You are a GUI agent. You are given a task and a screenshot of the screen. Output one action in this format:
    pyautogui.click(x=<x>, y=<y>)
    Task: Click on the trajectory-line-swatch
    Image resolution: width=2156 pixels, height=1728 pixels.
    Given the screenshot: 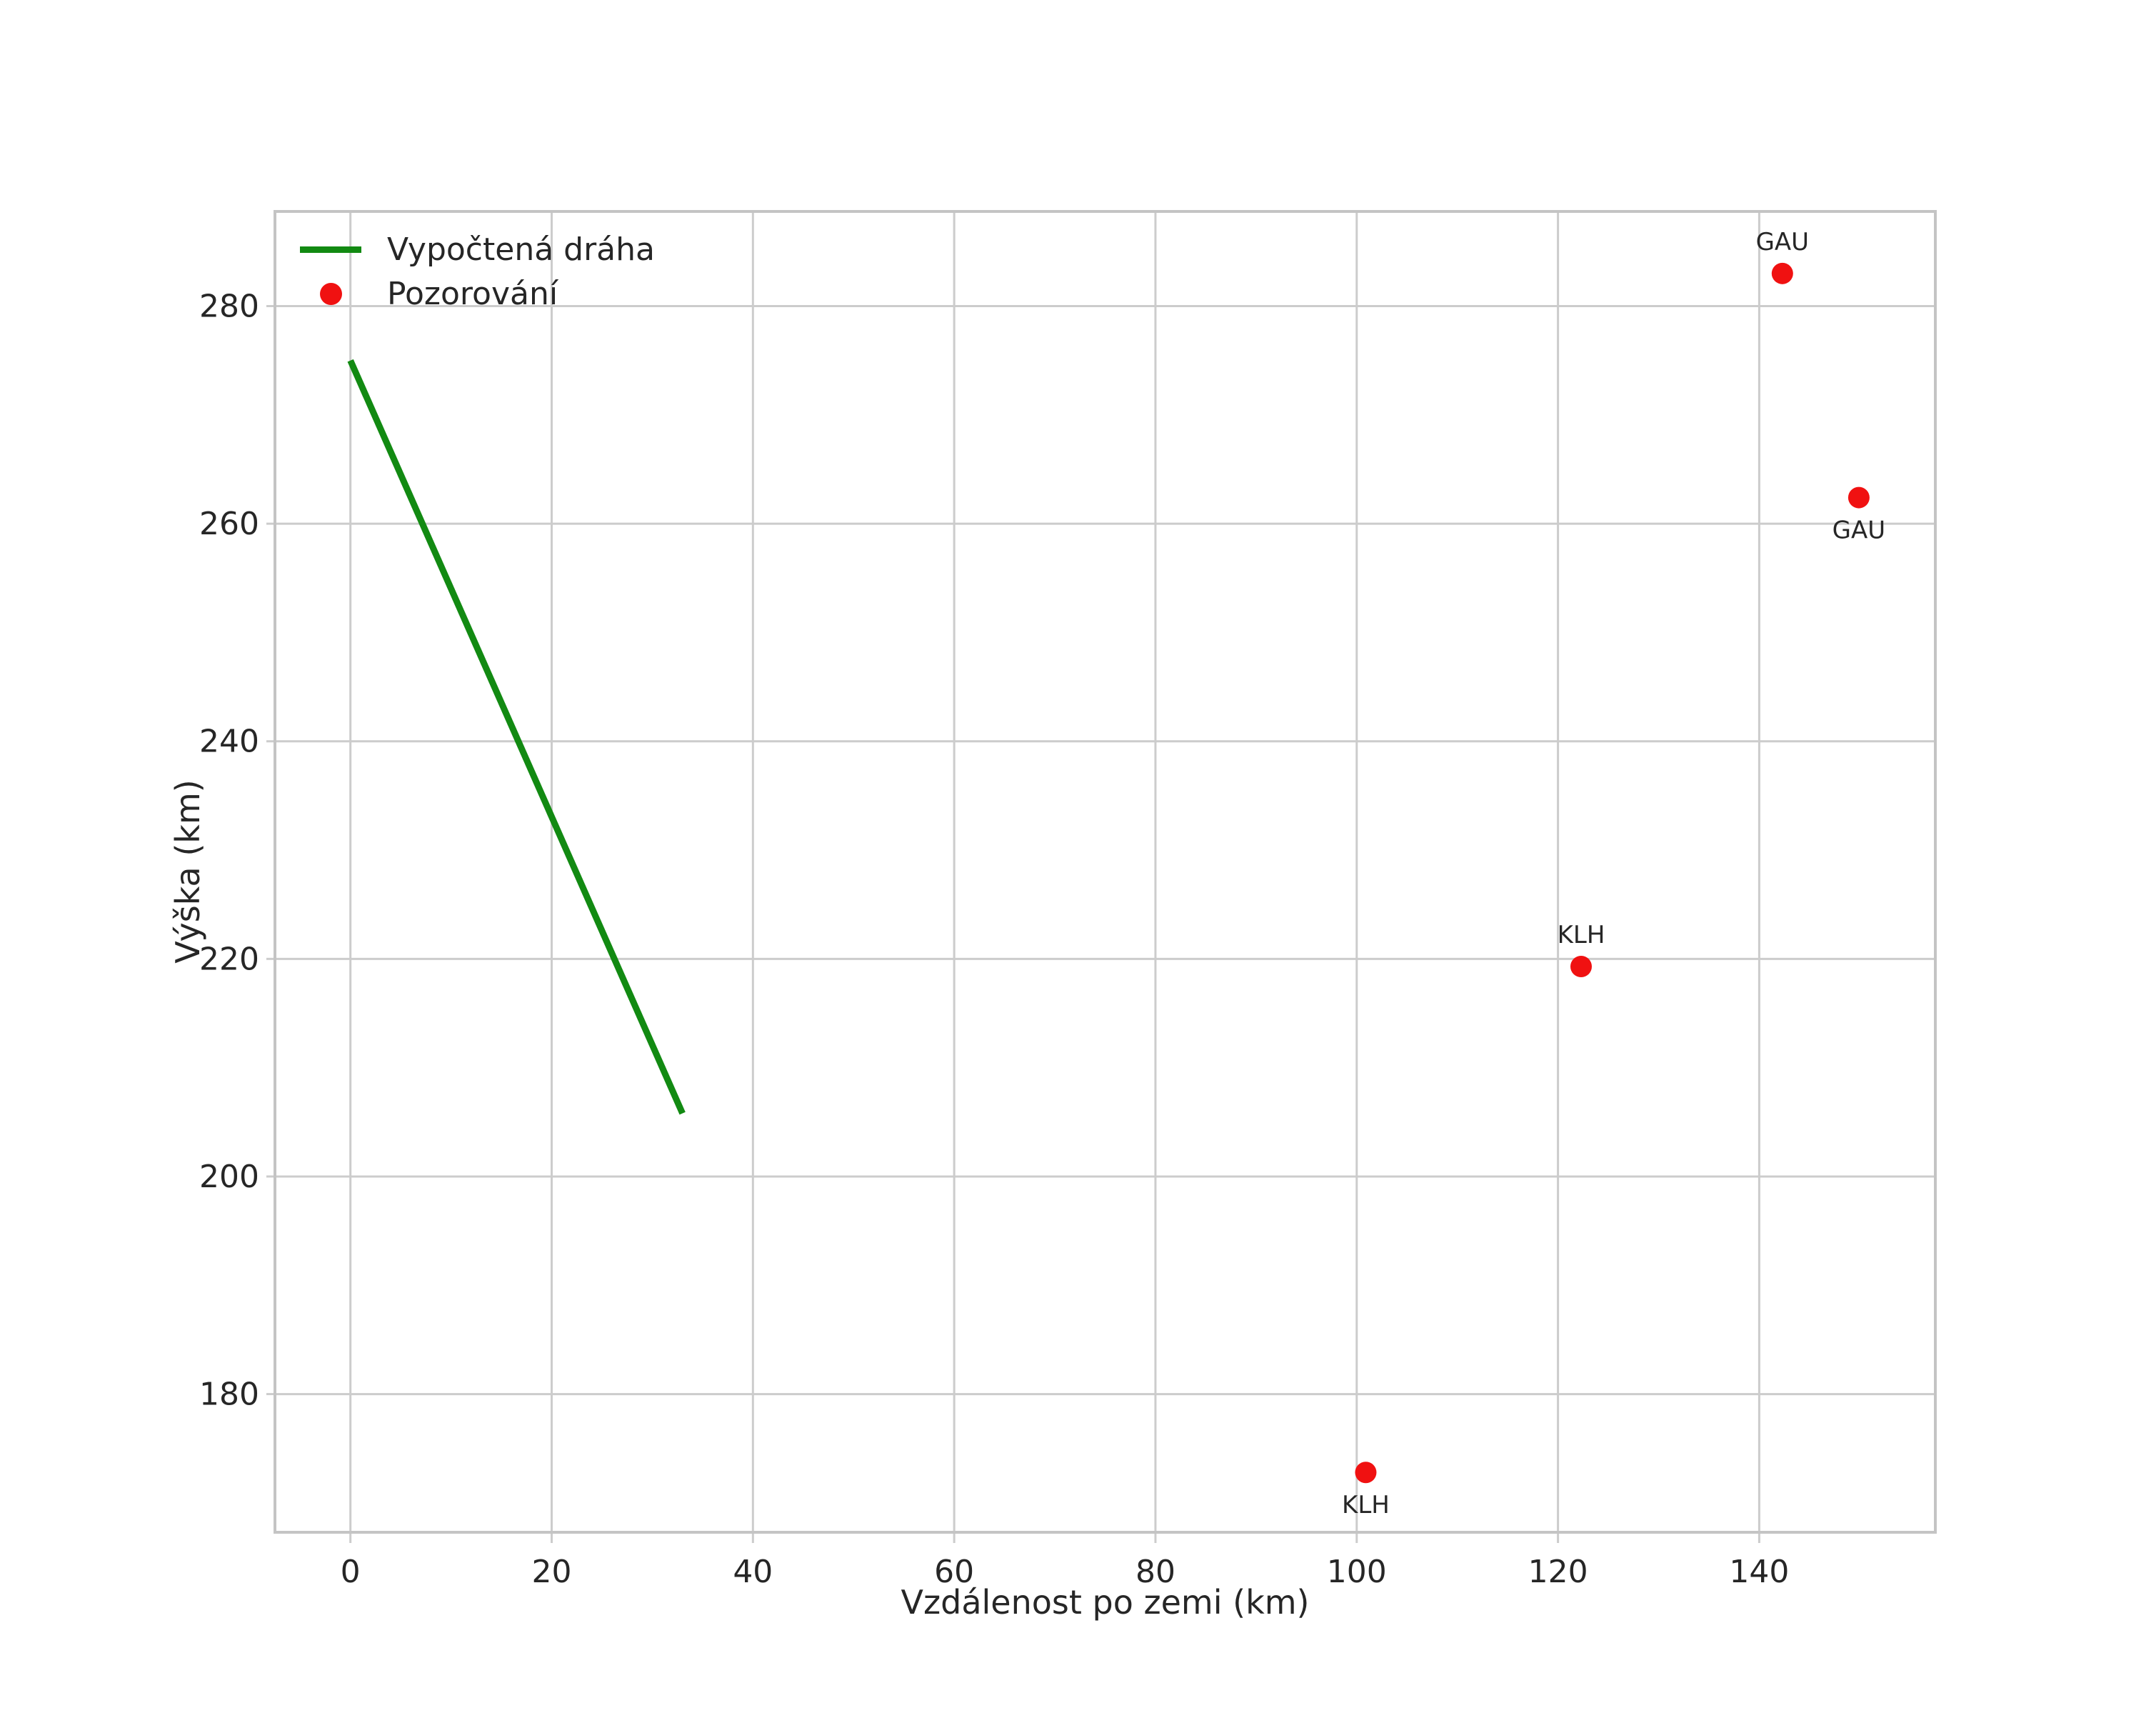 What is the action you would take?
    pyautogui.click(x=331, y=250)
    